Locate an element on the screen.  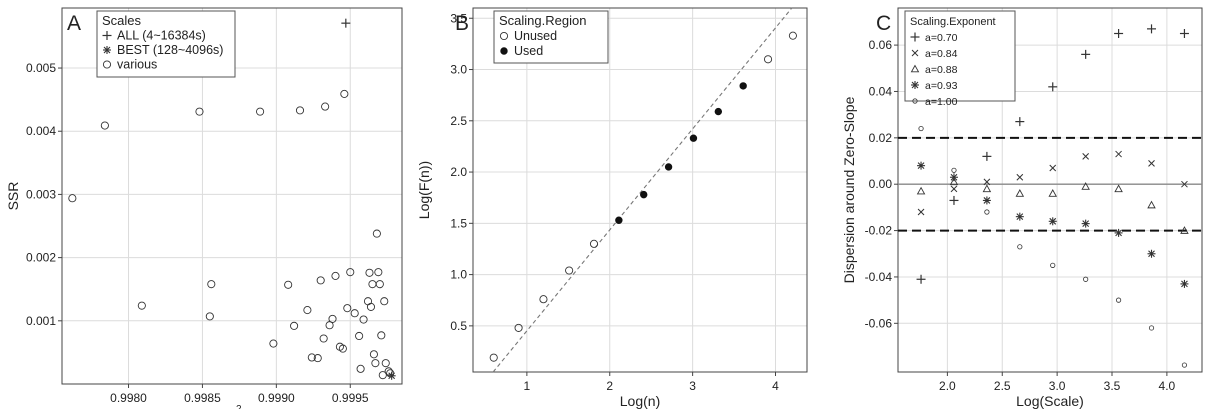
legend-label: a=0.84 is located at coordinates (941, 54).